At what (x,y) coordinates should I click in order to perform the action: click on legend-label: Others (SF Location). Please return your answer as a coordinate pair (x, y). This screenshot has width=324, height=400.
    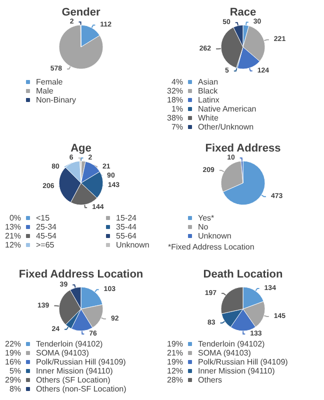
    Looking at the image, I should click on (73, 380).